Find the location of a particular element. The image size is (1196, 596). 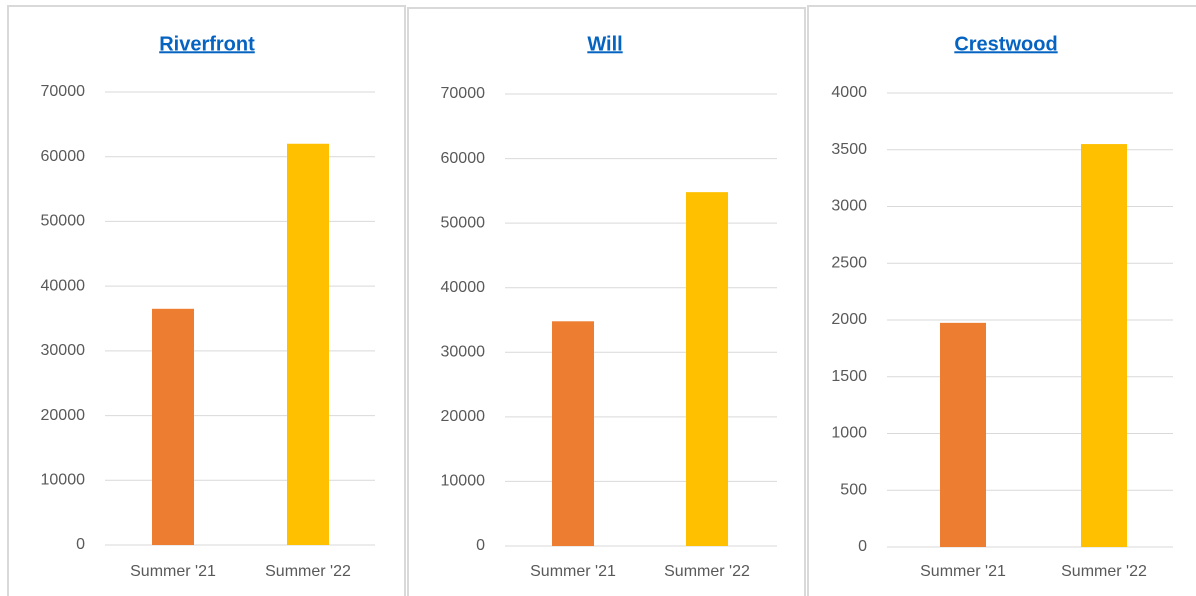

y-tick-label: 3500 is located at coordinates (849, 149).